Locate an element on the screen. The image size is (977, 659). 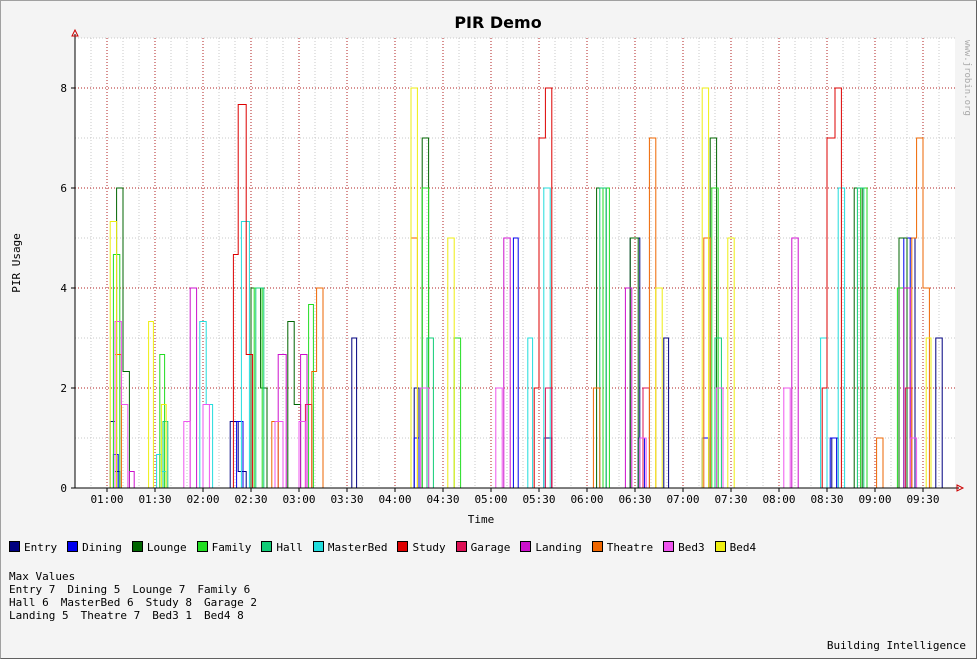
max-value-entry: Bed3 1 is located at coordinates (172, 615).